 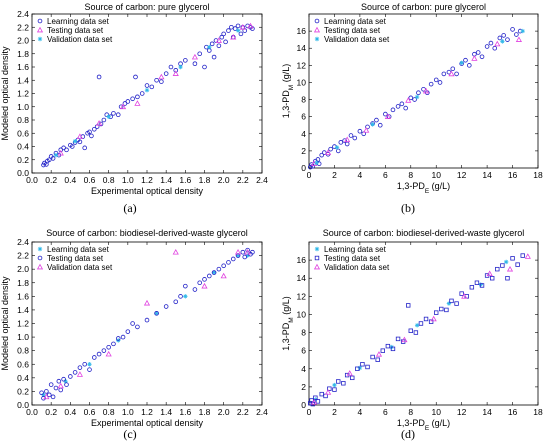 What do you see at coordinates (410, 412) in the screenshot?
I see `x-tick-label: 8` at bounding box center [410, 412].